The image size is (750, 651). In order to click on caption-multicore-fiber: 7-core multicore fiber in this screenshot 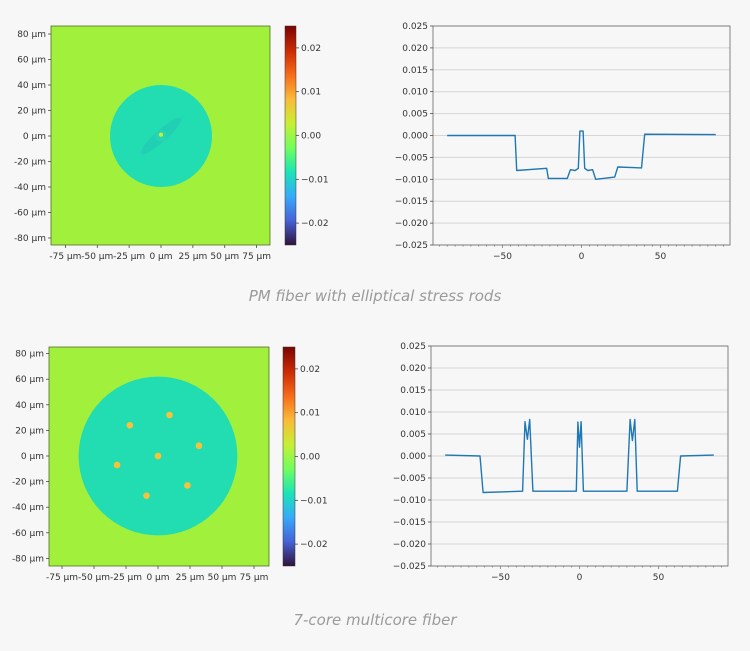, I will do `click(375, 620)`.